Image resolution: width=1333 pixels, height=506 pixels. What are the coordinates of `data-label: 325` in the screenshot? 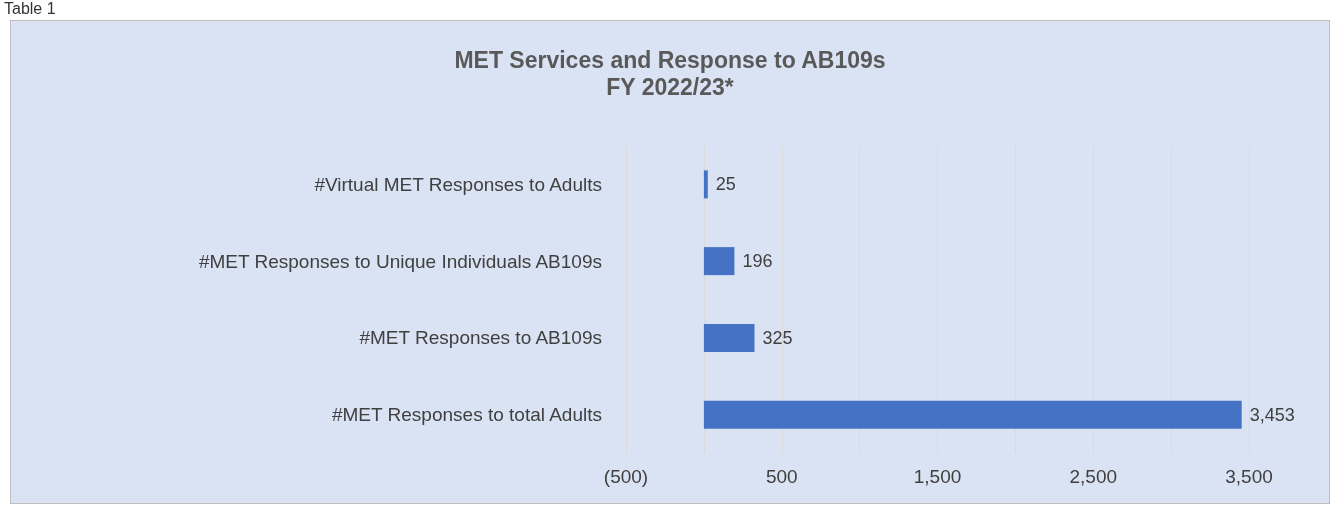 It's located at (777, 337).